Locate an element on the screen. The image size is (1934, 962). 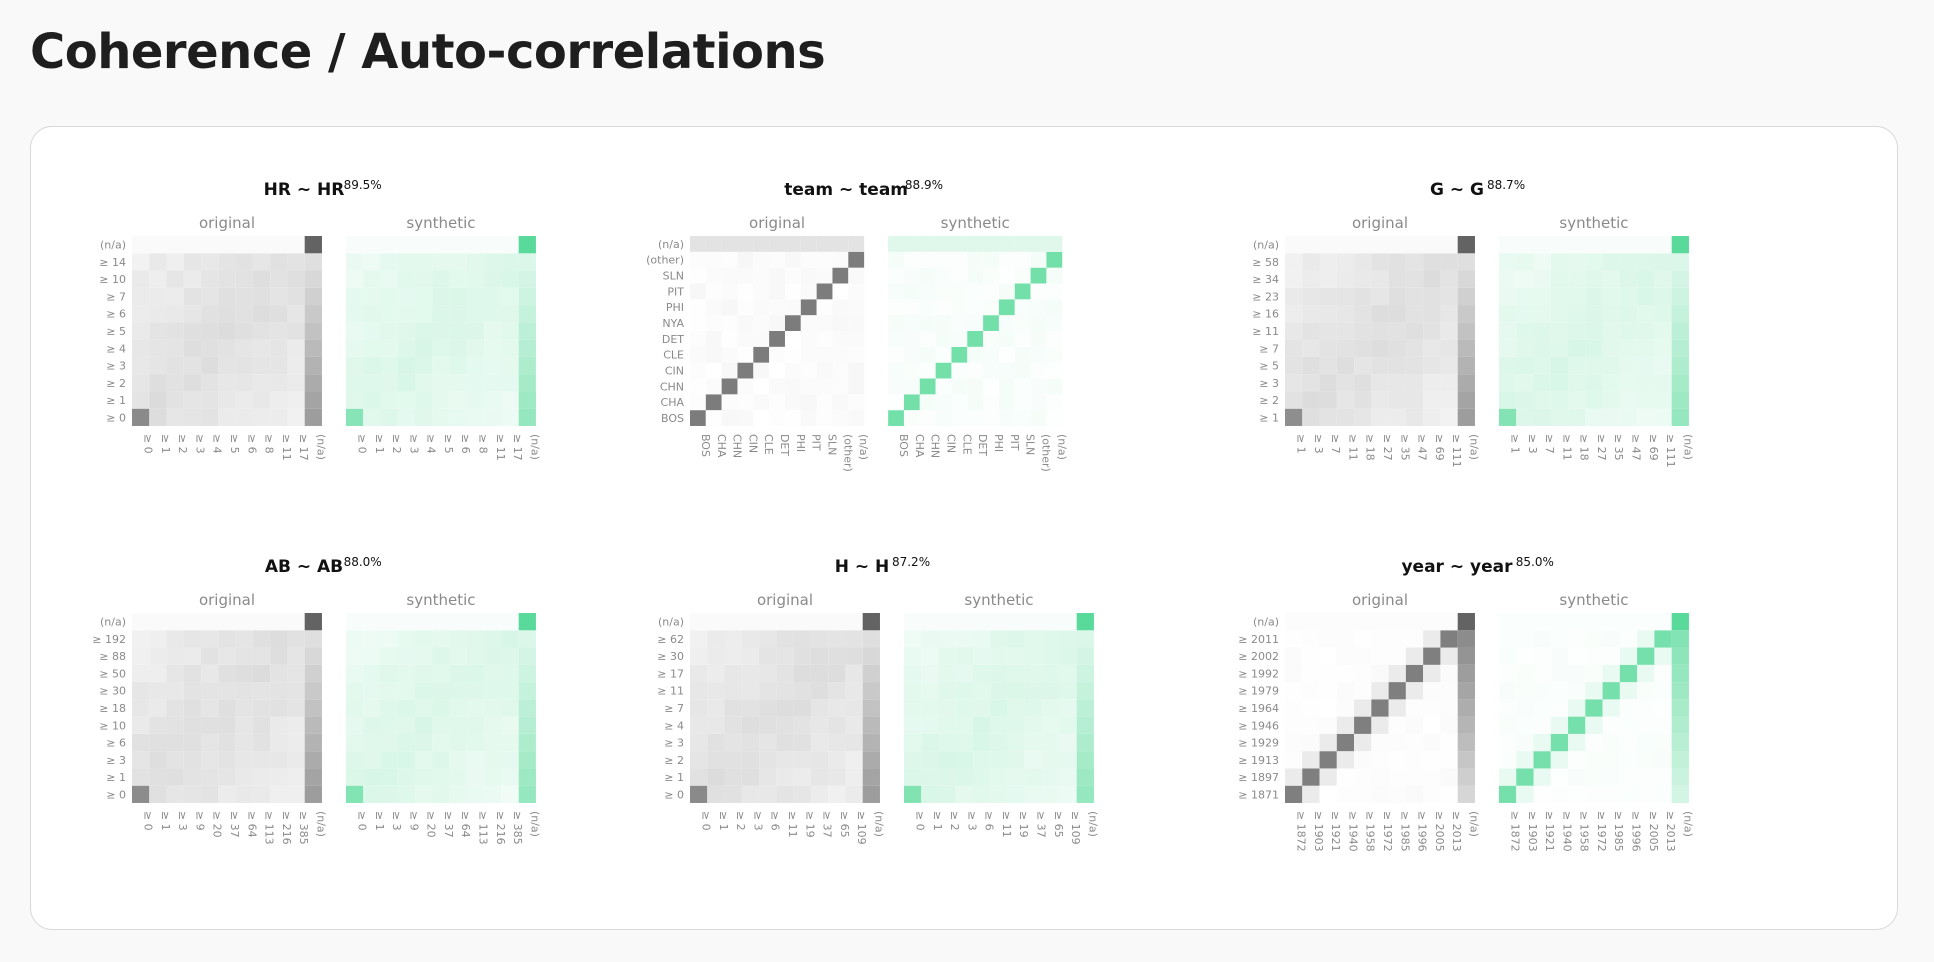
x-tick-label: ≥ 1921 is located at coordinates (1549, 831).